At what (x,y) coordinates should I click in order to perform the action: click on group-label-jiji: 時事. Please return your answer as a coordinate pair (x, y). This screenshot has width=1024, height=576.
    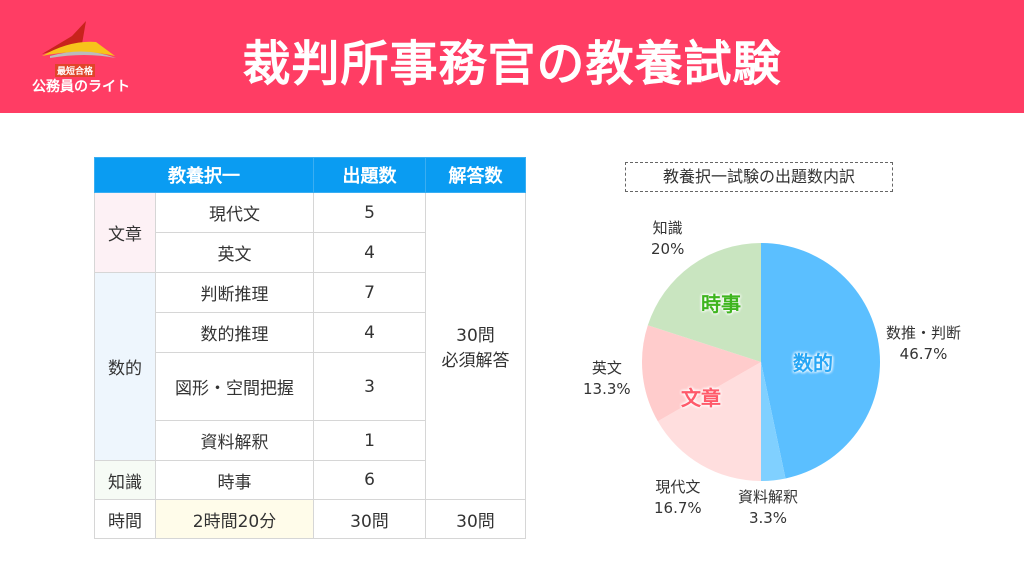
    Looking at the image, I should click on (721, 304).